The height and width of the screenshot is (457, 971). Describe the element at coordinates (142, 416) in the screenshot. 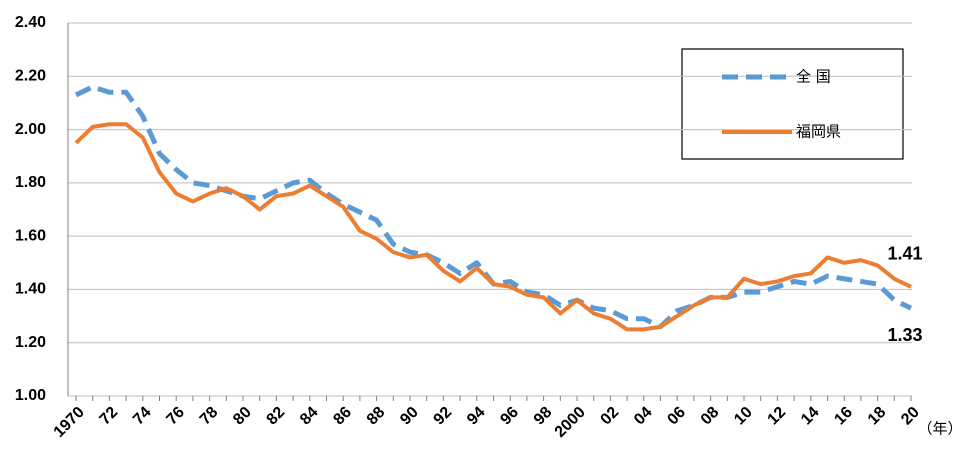

I see `x-tick-label: 74` at that location.